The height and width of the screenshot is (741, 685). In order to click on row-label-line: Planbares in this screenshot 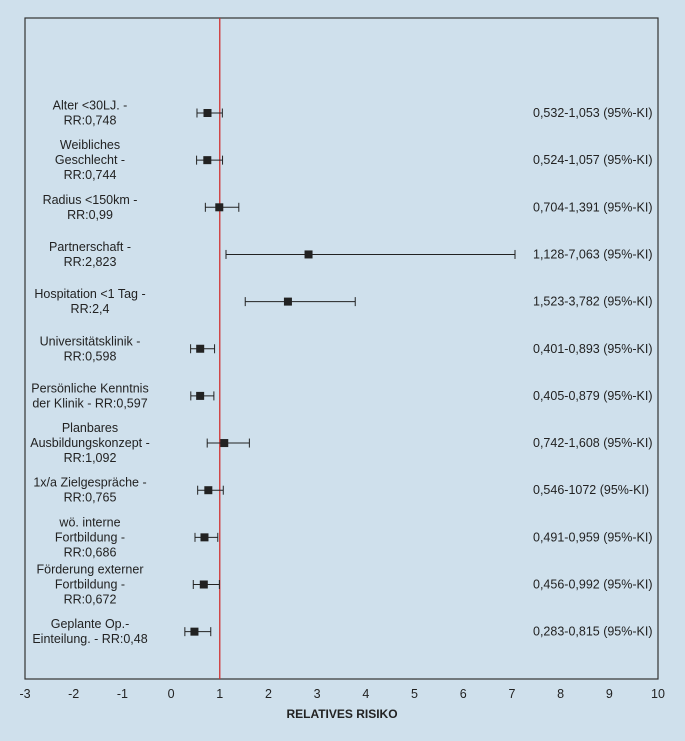, I will do `click(90, 428)`.